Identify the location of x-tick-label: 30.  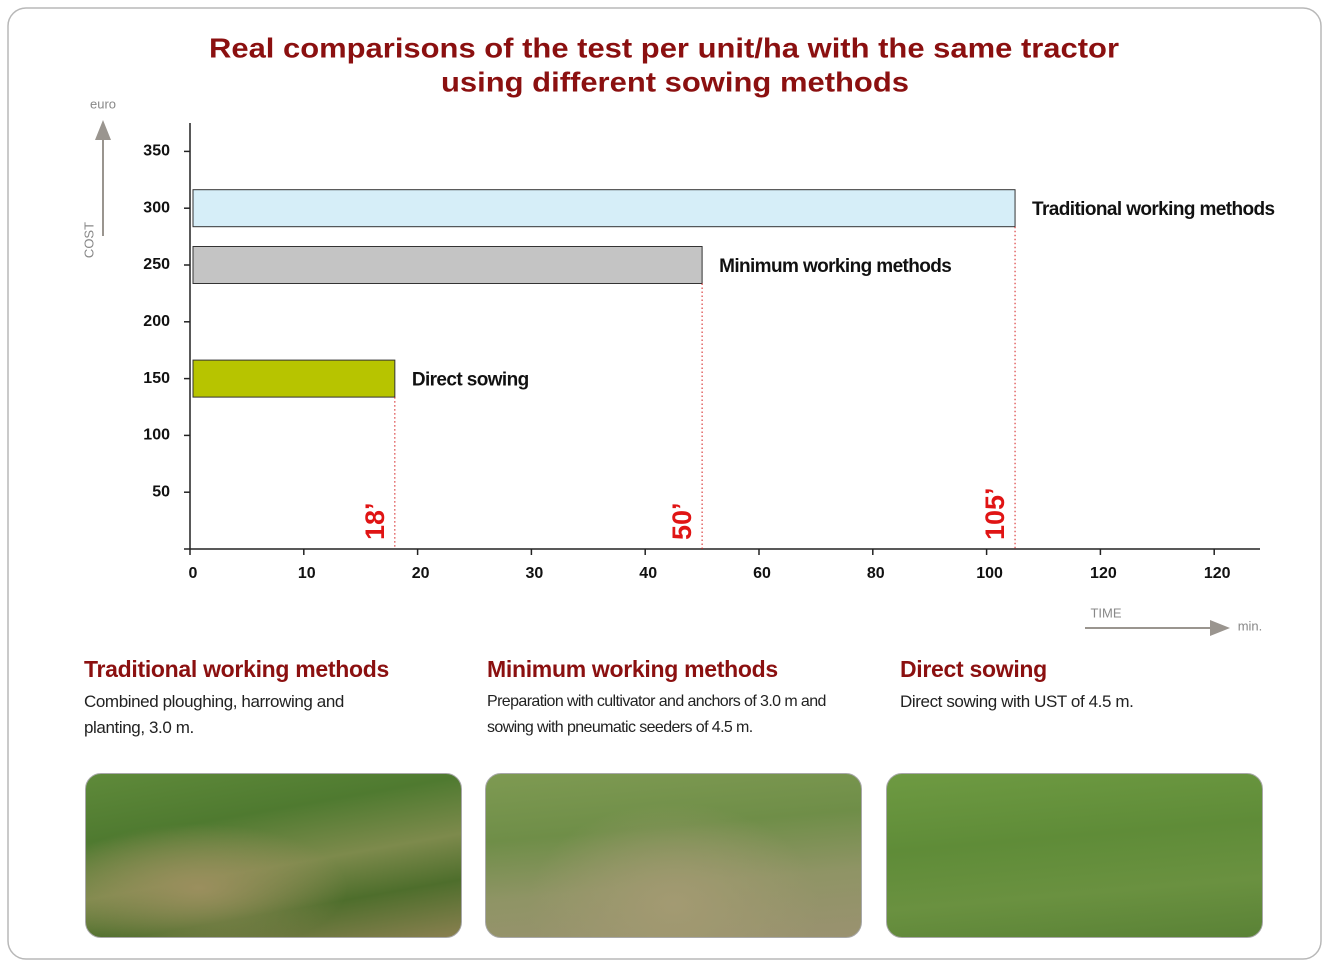
(535, 573).